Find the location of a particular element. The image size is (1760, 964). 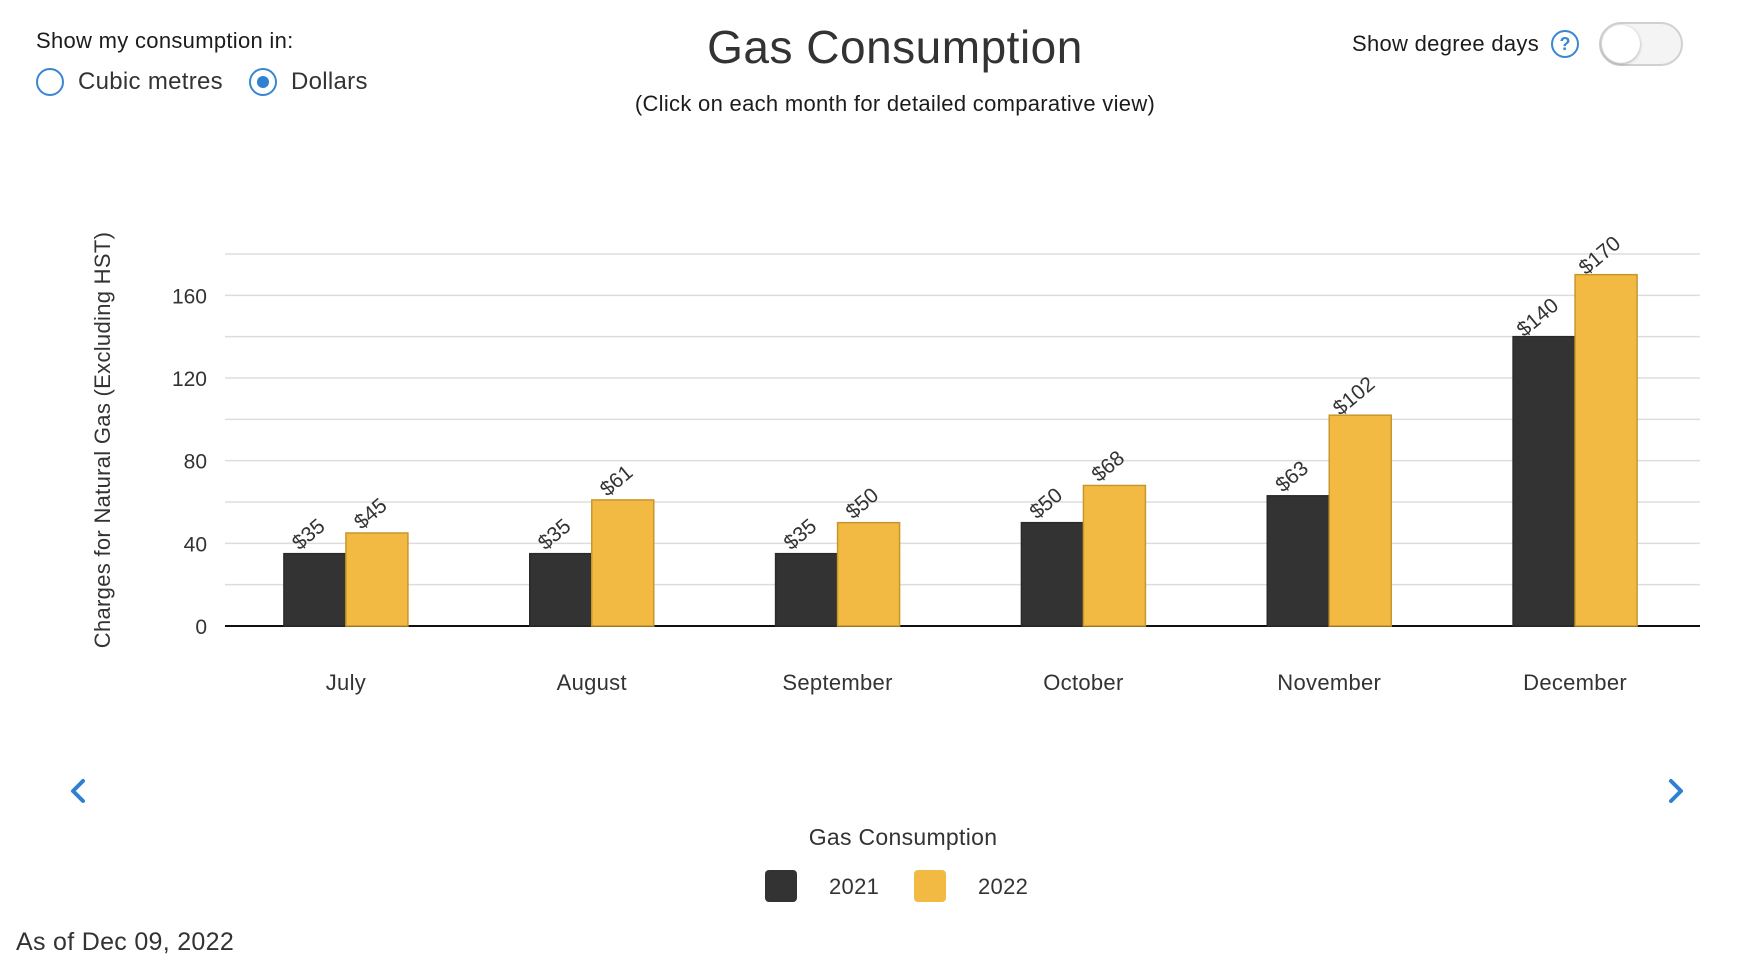

bar-2021-october is located at coordinates (1052, 574).